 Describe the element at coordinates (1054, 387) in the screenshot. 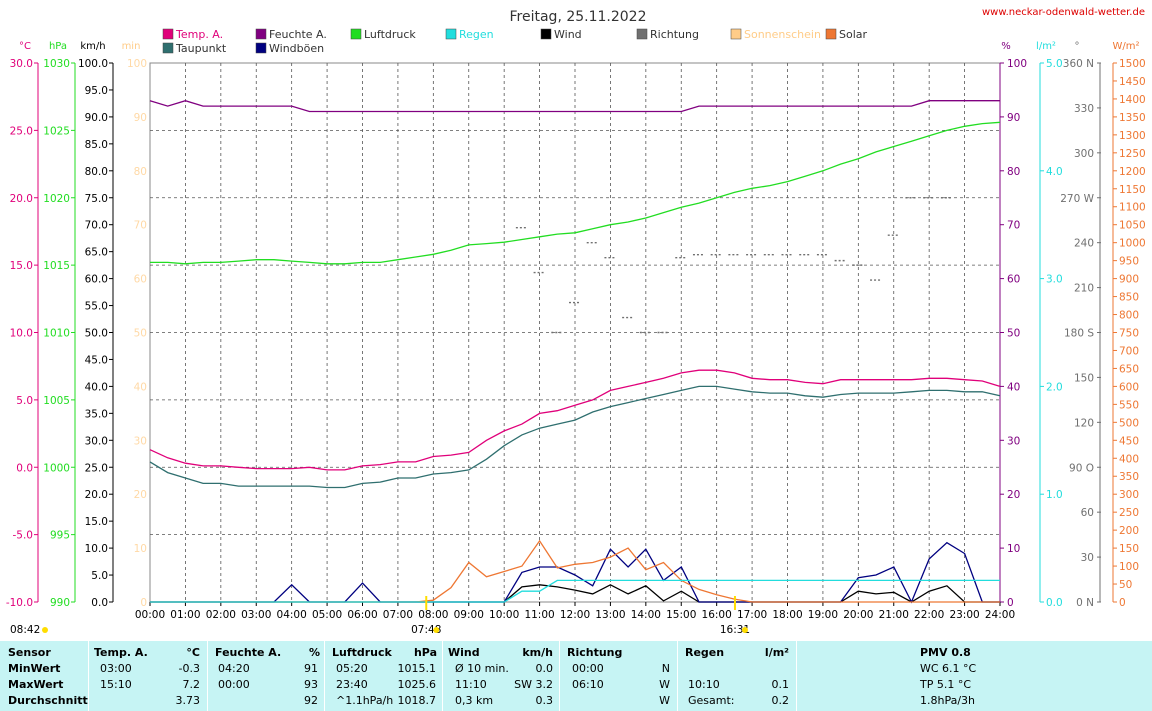

I see `tick-label: 2.0` at that location.